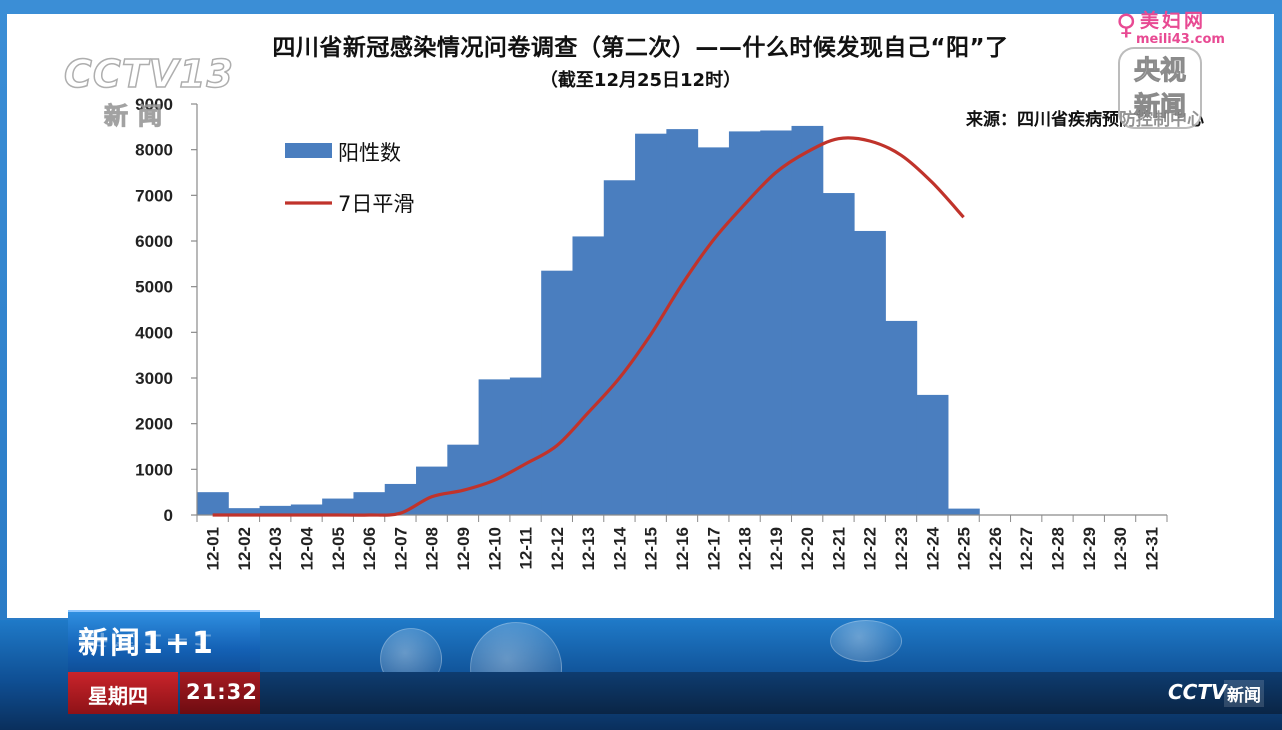  Describe the element at coordinates (964, 548) in the screenshot. I see `x-tick-label: 12-25` at that location.